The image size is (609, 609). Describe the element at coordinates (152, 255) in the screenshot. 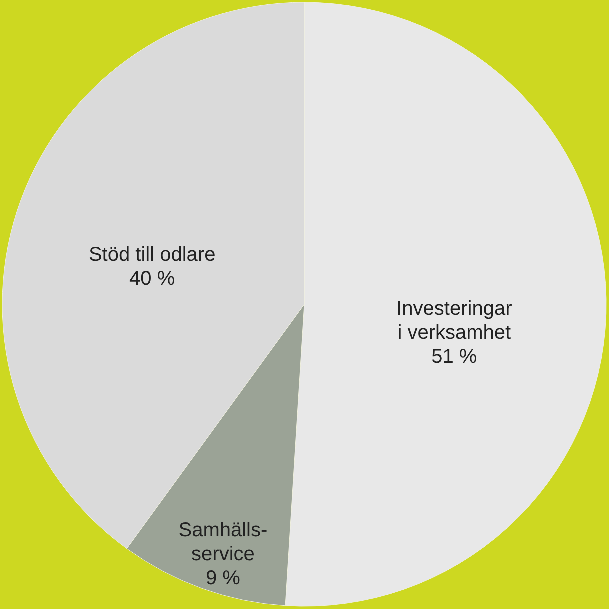

I see `slice-label: Stöd till odlare` at that location.